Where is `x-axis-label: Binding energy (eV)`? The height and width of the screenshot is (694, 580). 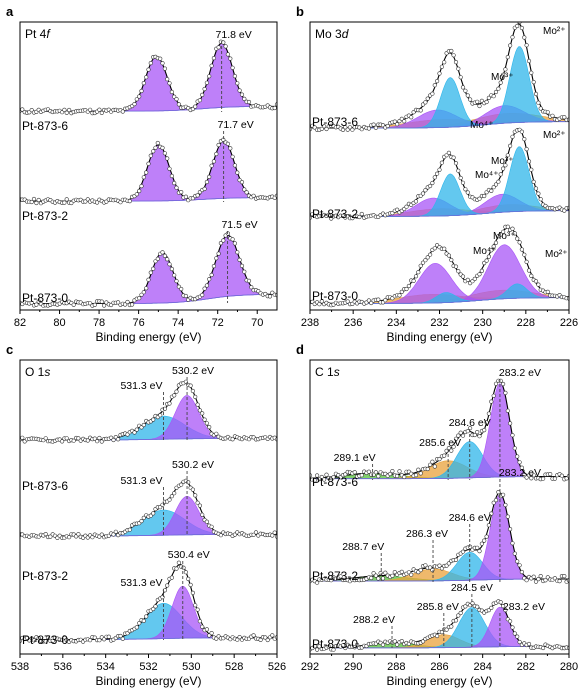 x-axis-label: Binding energy (eV) is located at coordinates (439, 337).